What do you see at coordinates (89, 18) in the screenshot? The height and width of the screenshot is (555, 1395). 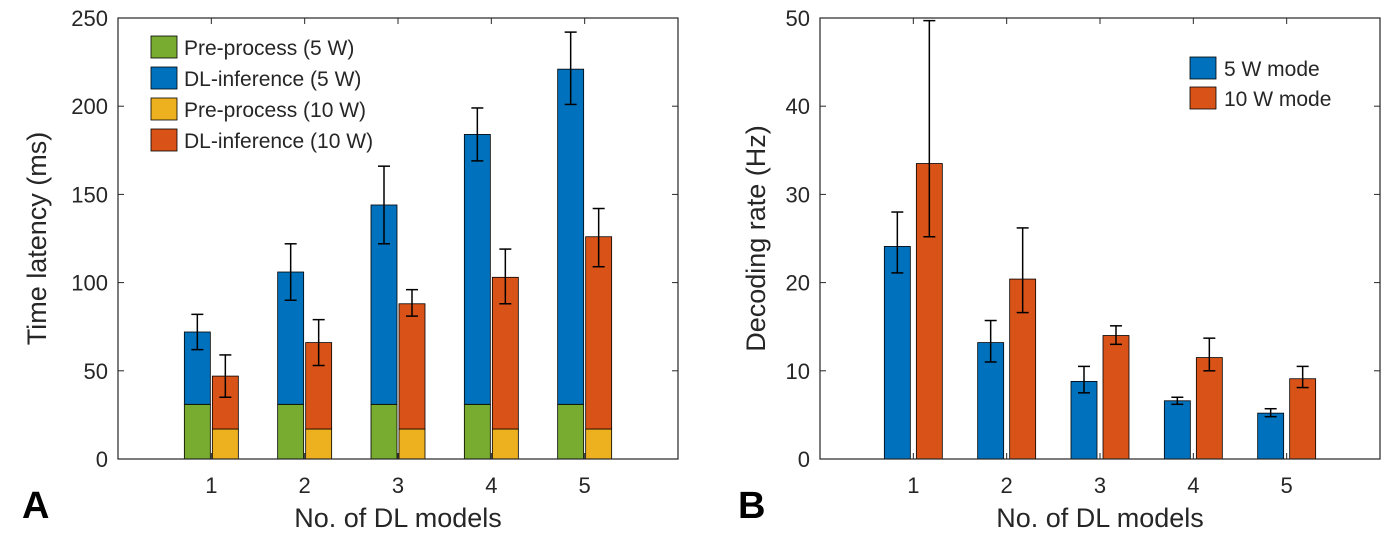 I see `y-tick-label: 250` at bounding box center [89, 18].